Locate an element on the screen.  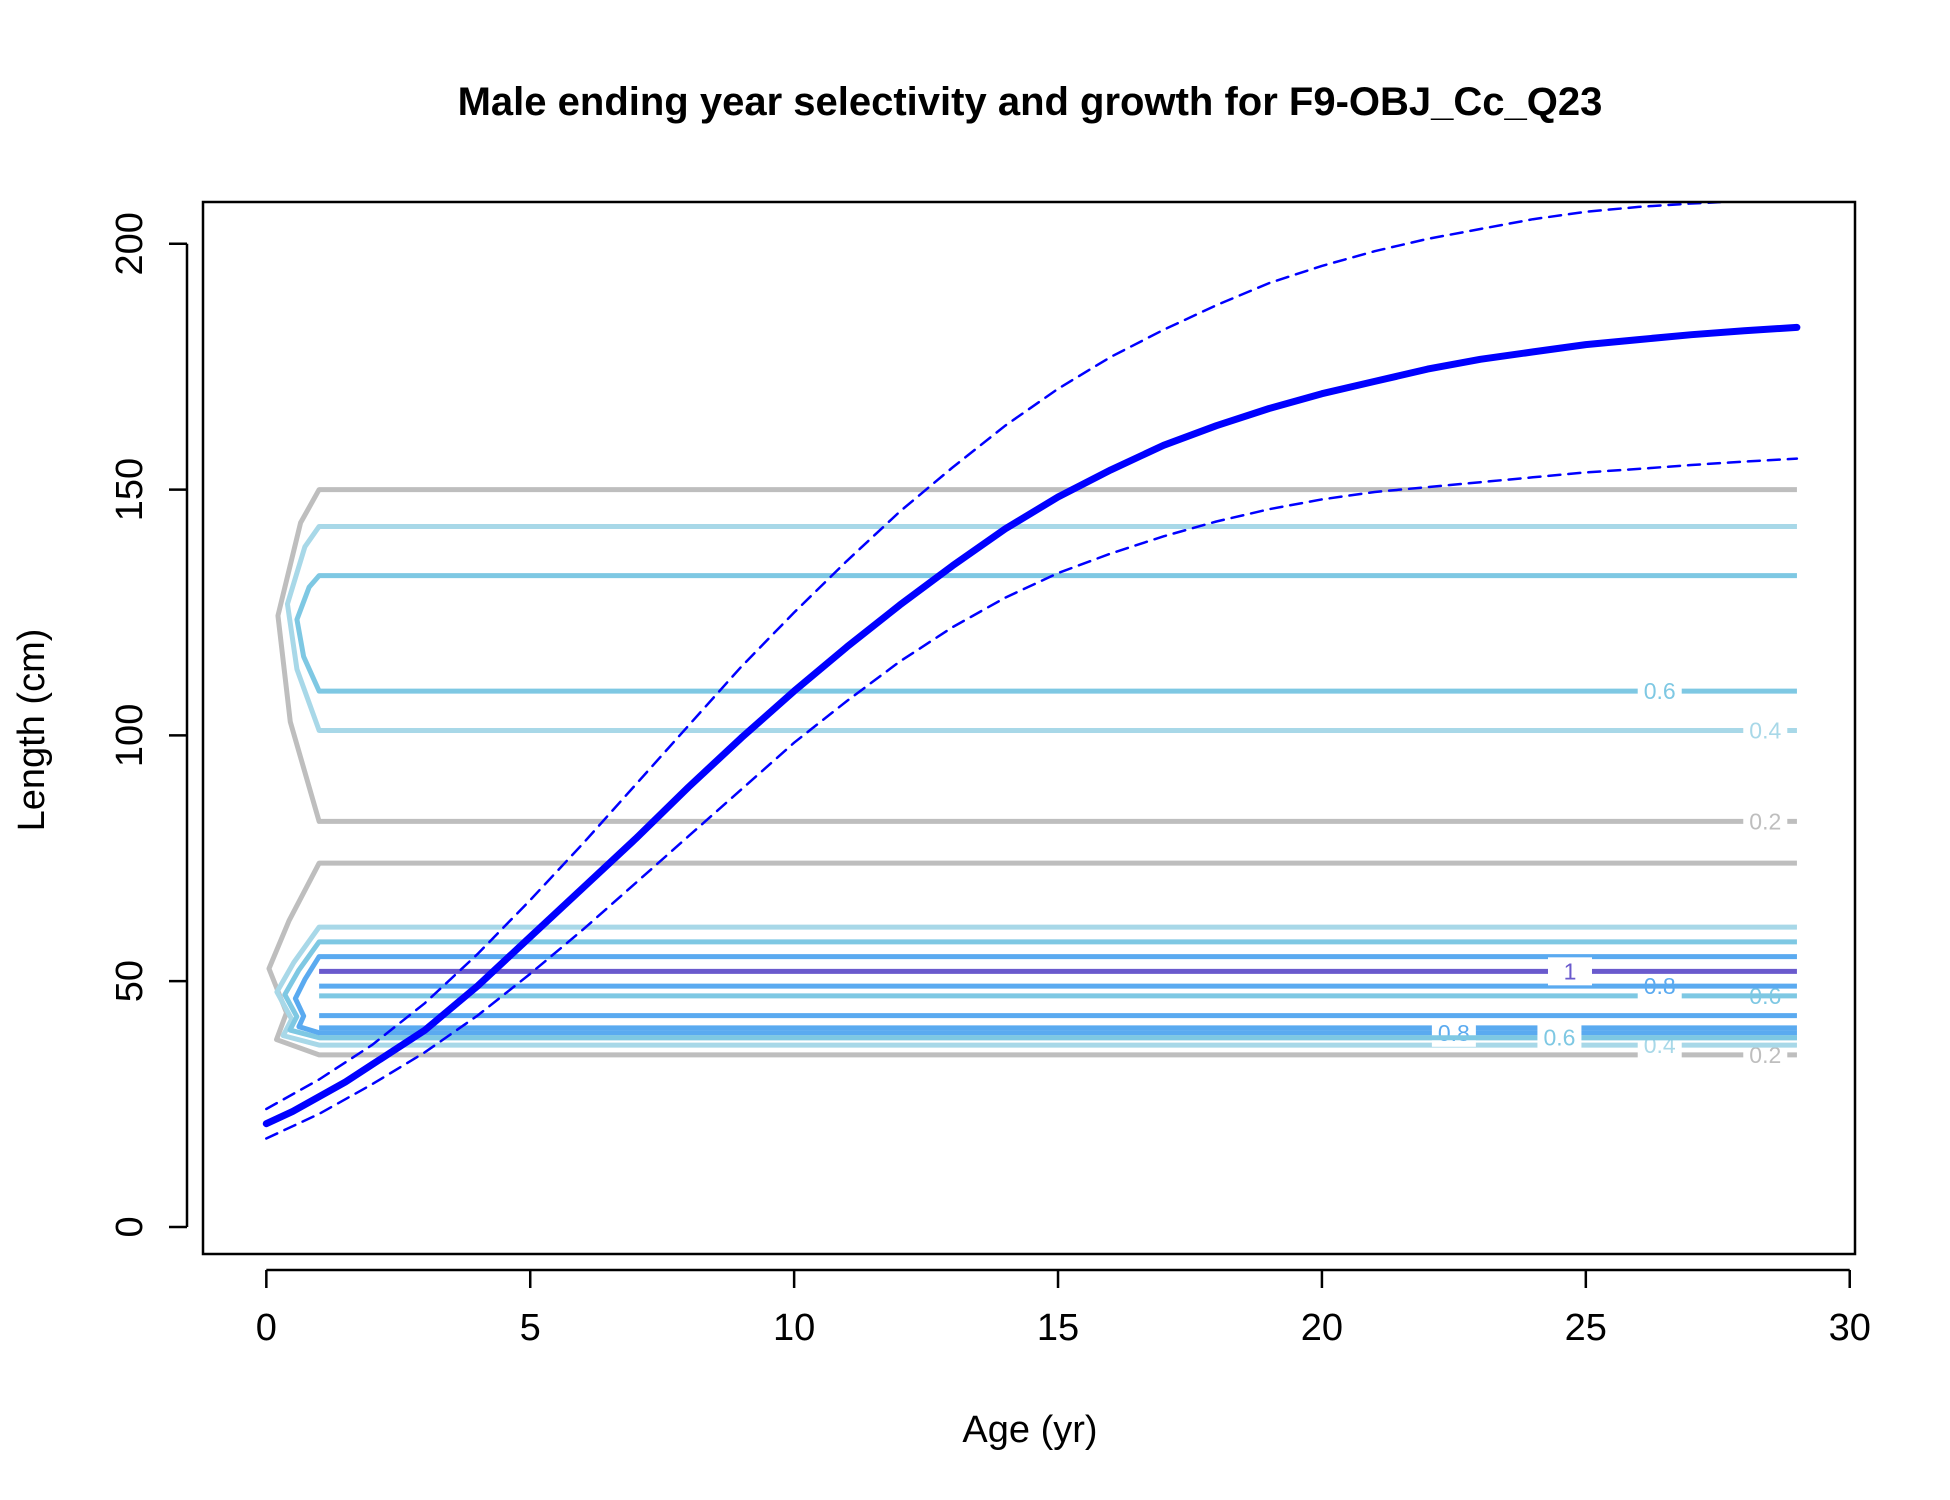
contour-label: 0.8 is located at coordinates (1454, 1033).